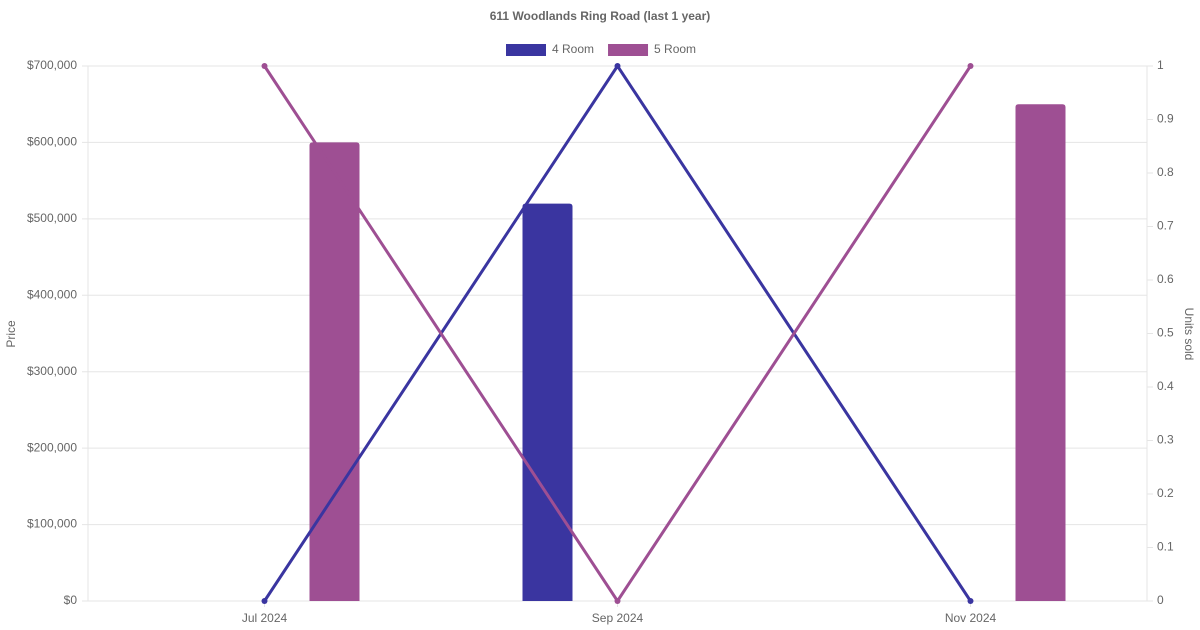 The image size is (1200, 630). Describe the element at coordinates (1189, 334) in the screenshot. I see `y2-axis-title: Units sold` at that location.